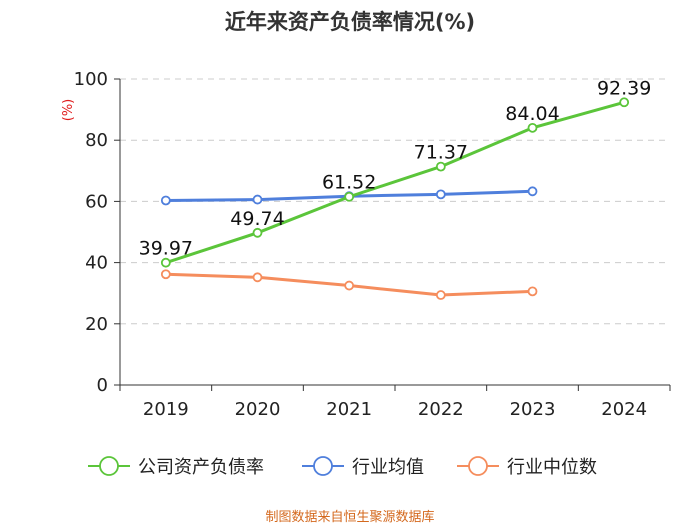 Image resolution: width=700 pixels, height=525 pixels. I want to click on legend-item: 行业中位数, so click(527, 467).